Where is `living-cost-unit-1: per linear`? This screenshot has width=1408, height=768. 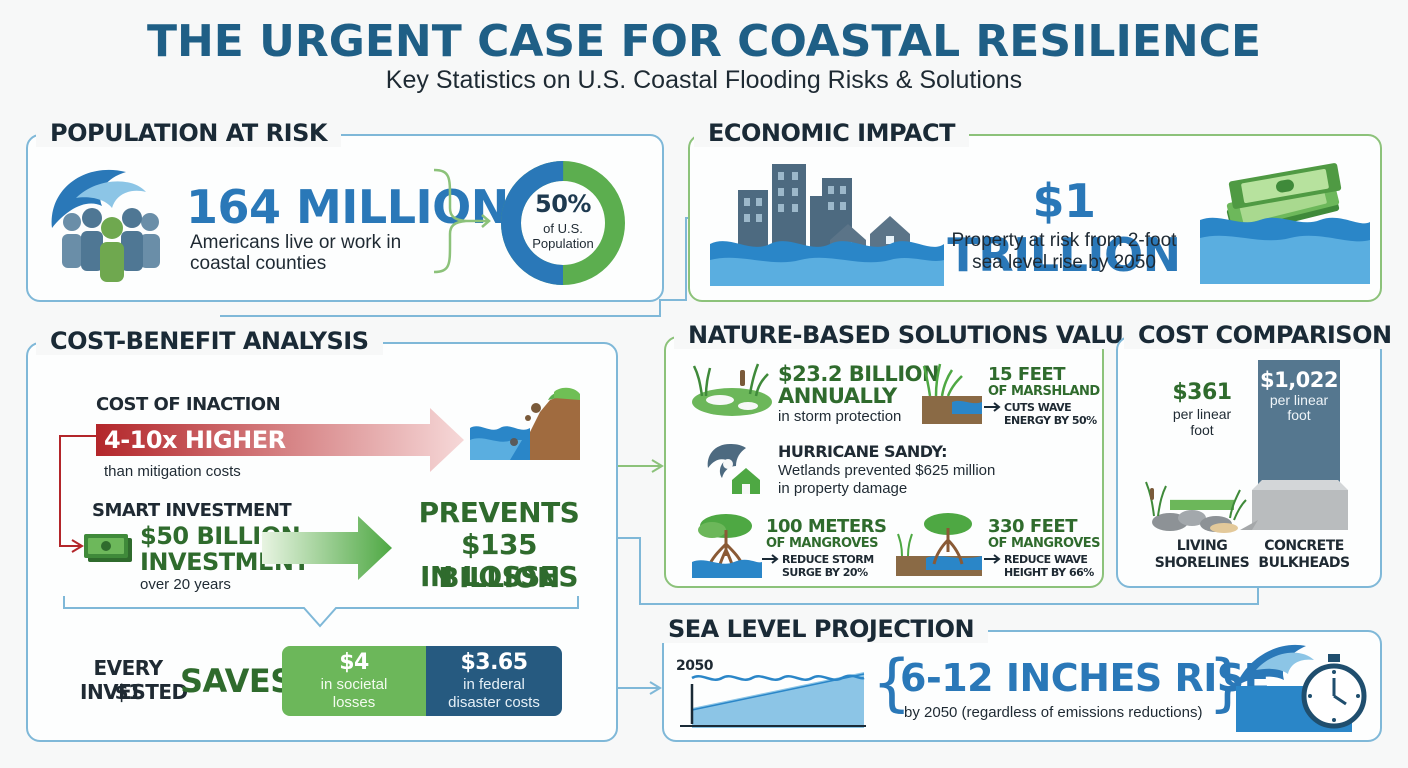
living-cost-unit-1: per linear is located at coordinates (1202, 414).